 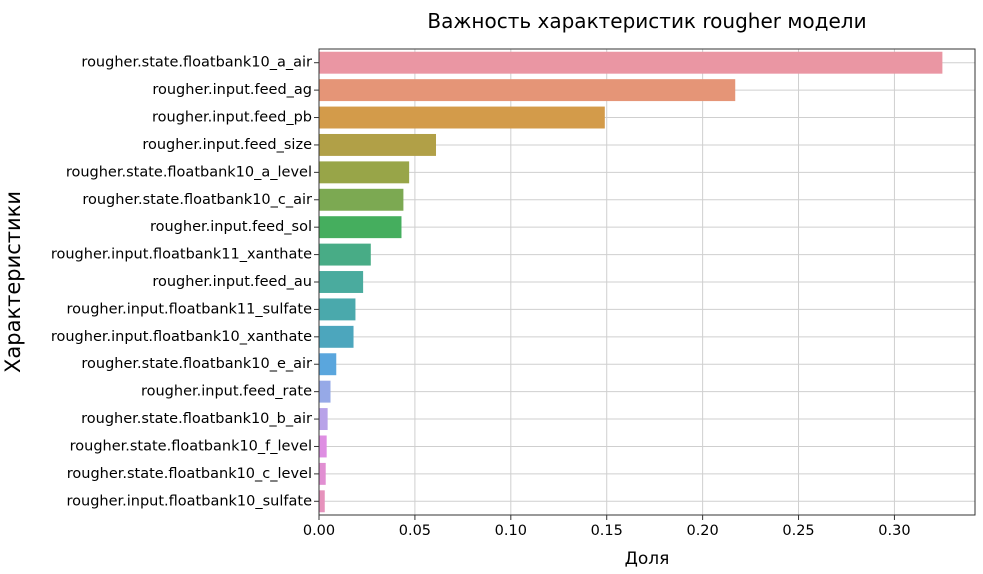 What do you see at coordinates (181, 255) in the screenshot?
I see `y-tick-label: rougher.input.floatbank11_xanthate` at bounding box center [181, 255].